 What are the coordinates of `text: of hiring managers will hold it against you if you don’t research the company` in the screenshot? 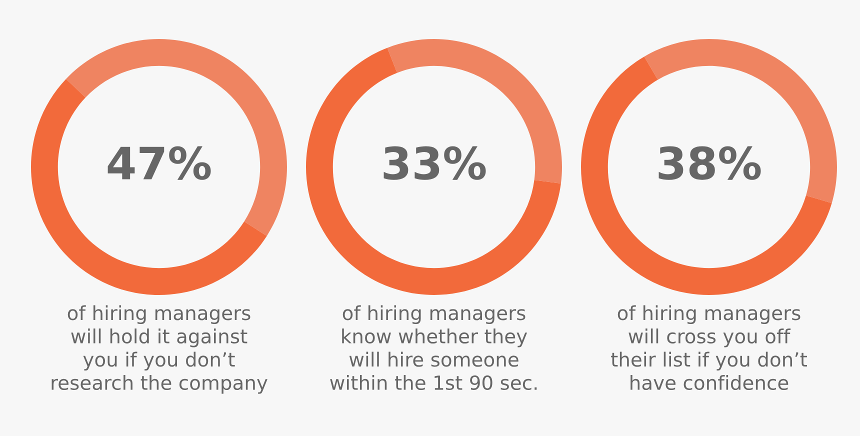 It's located at (160, 349).